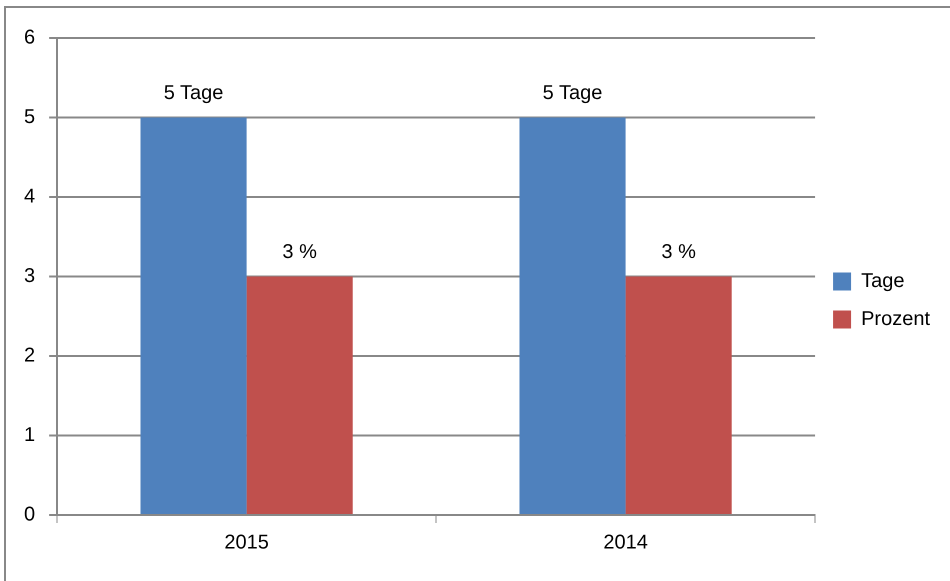 This screenshot has width=950, height=581. I want to click on y-tick-label: 0, so click(30, 515).